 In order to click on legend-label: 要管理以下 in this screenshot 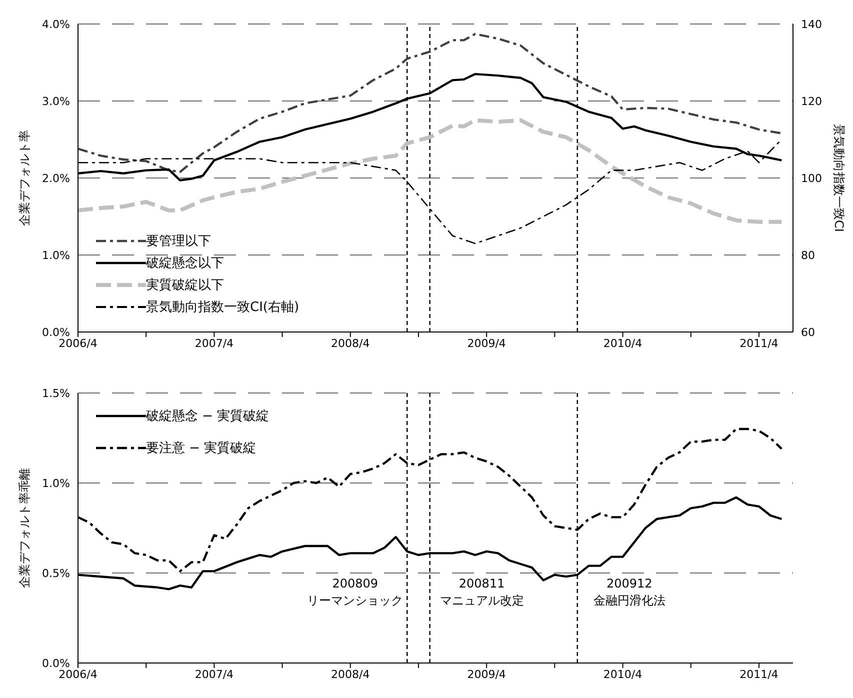, I will do `click(178, 241)`.